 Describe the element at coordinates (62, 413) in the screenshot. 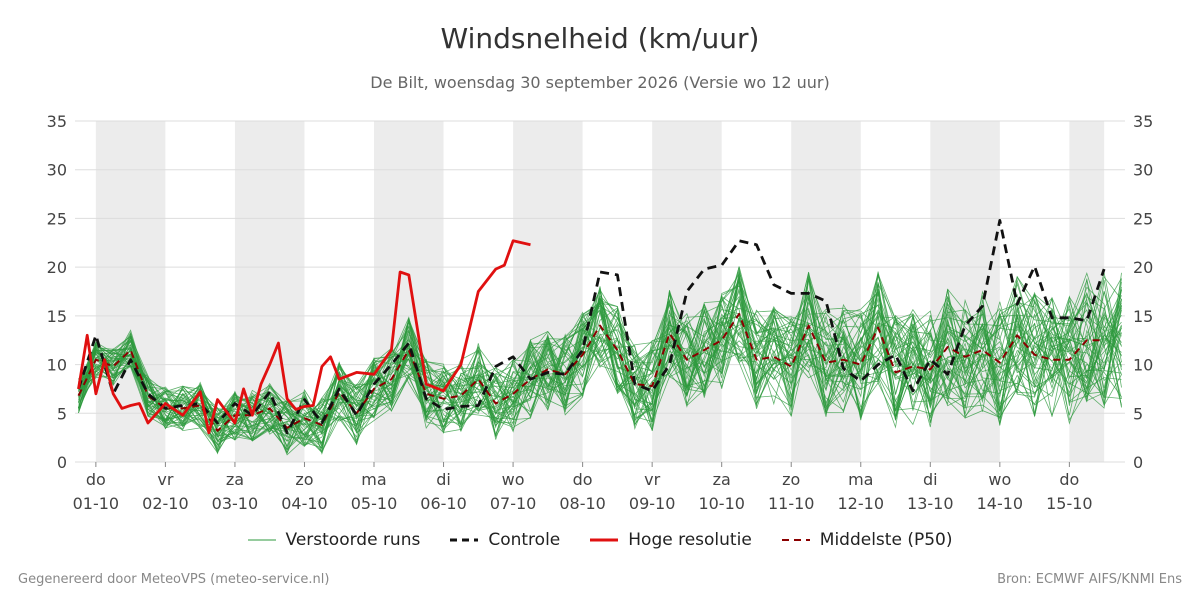

I see `y-tick-label-left: 5` at that location.